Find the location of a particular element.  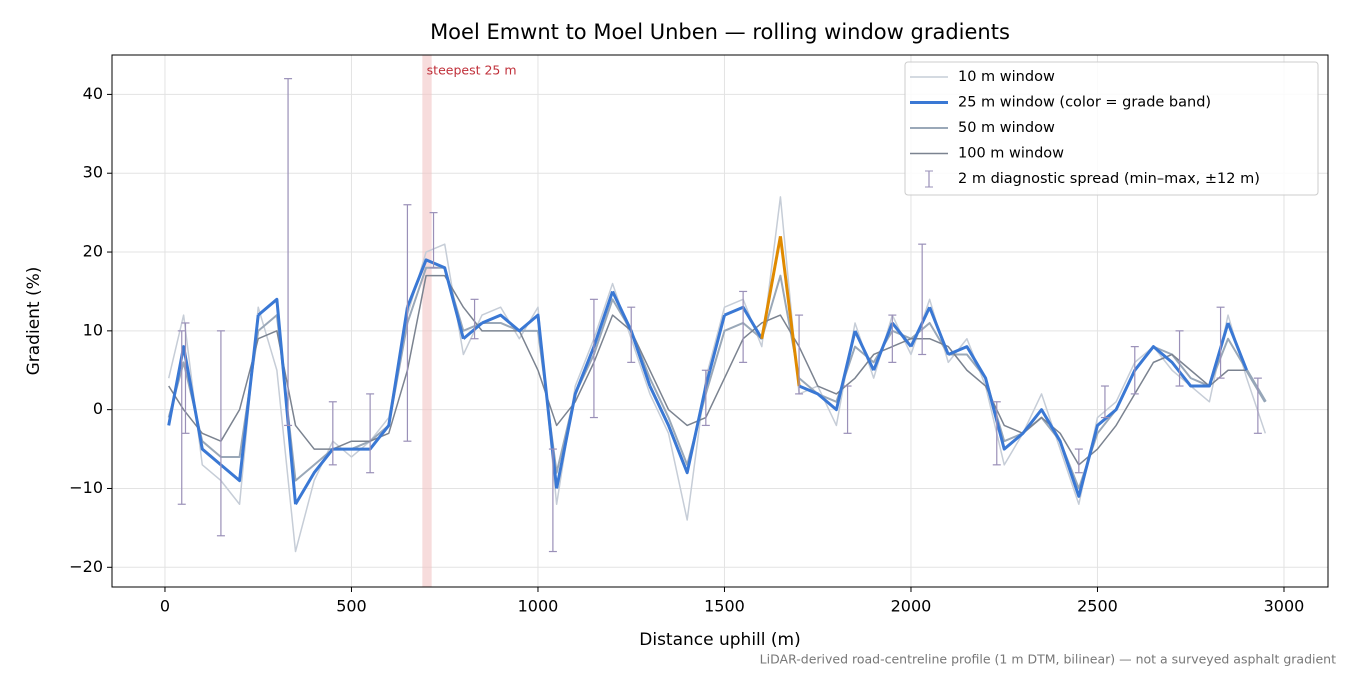

legend-label: 25 m window (color = grade band) is located at coordinates (1084, 103).